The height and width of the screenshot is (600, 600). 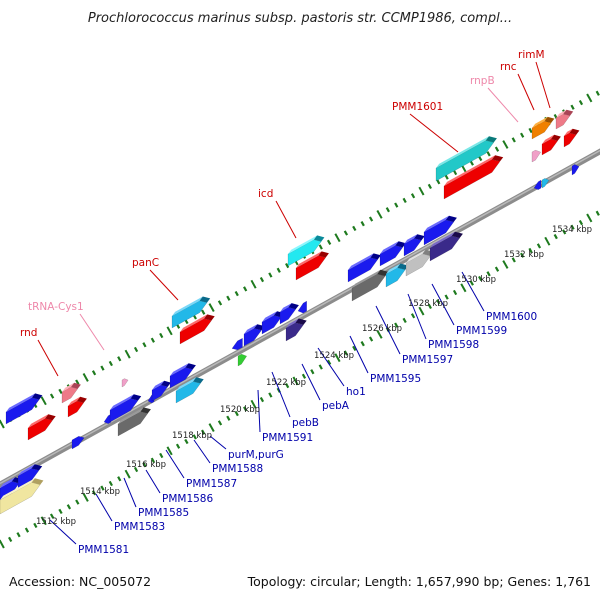 I want to click on gene-label-ho1: ho1, so click(x=356, y=392).